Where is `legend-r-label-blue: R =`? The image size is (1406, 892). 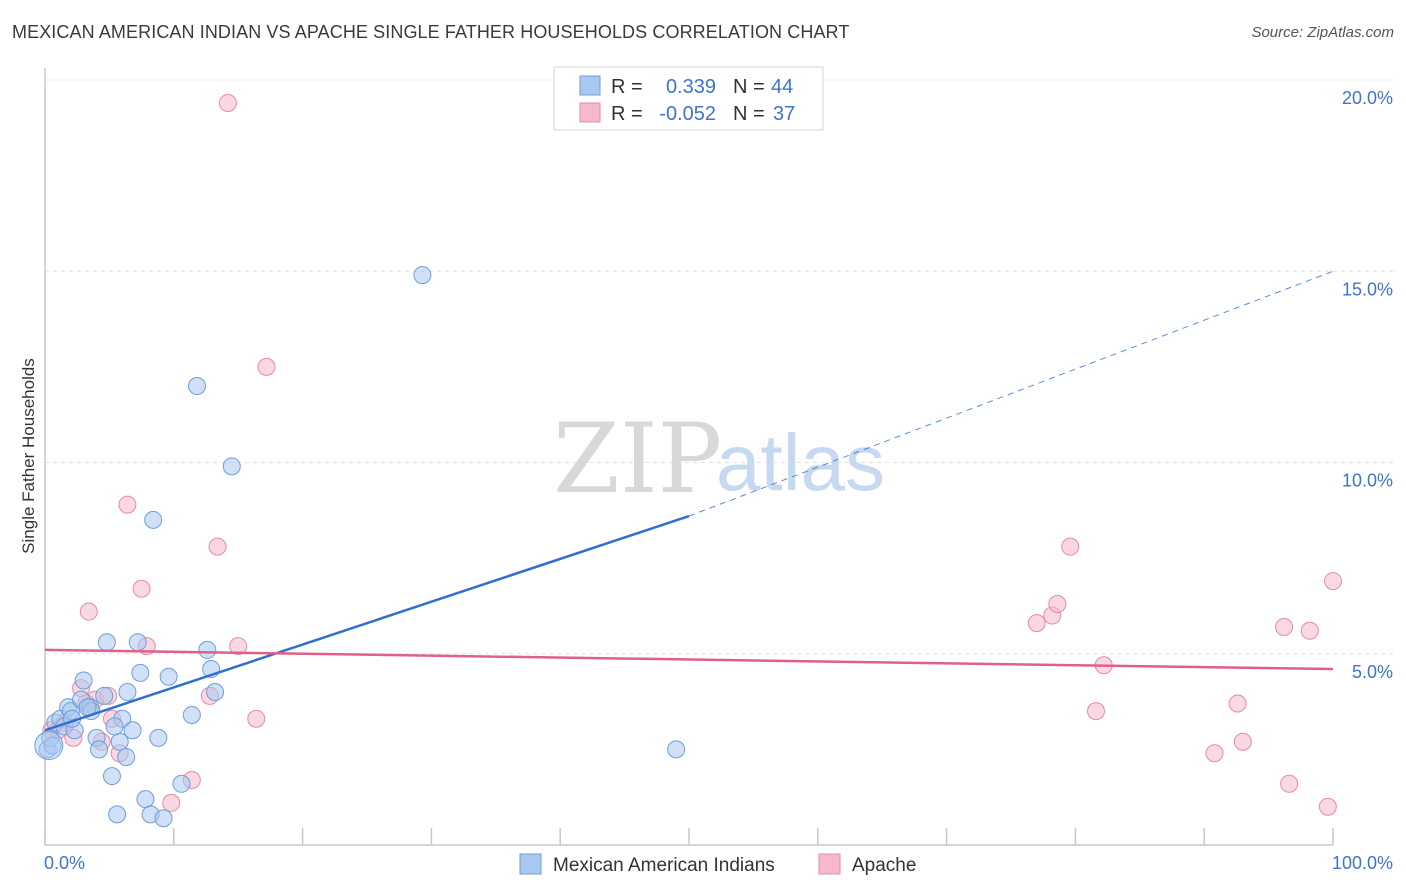 legend-r-label-blue: R = is located at coordinates (627, 87).